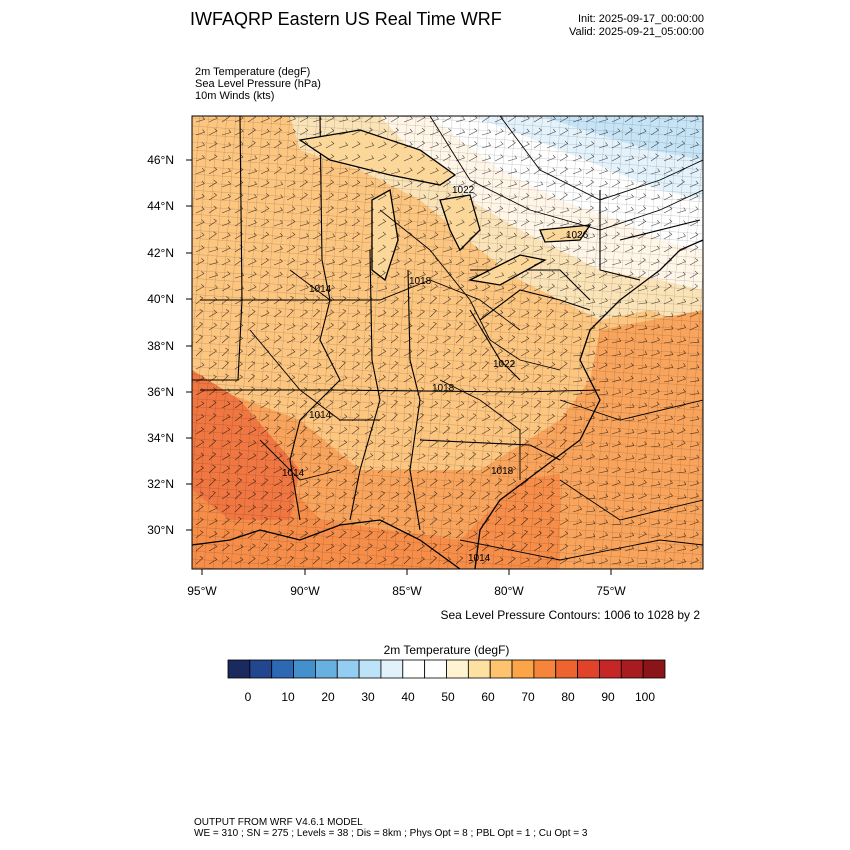 The image size is (850, 850). Describe the element at coordinates (408, 697) in the screenshot. I see `colorbar-tick-label: 40` at that location.